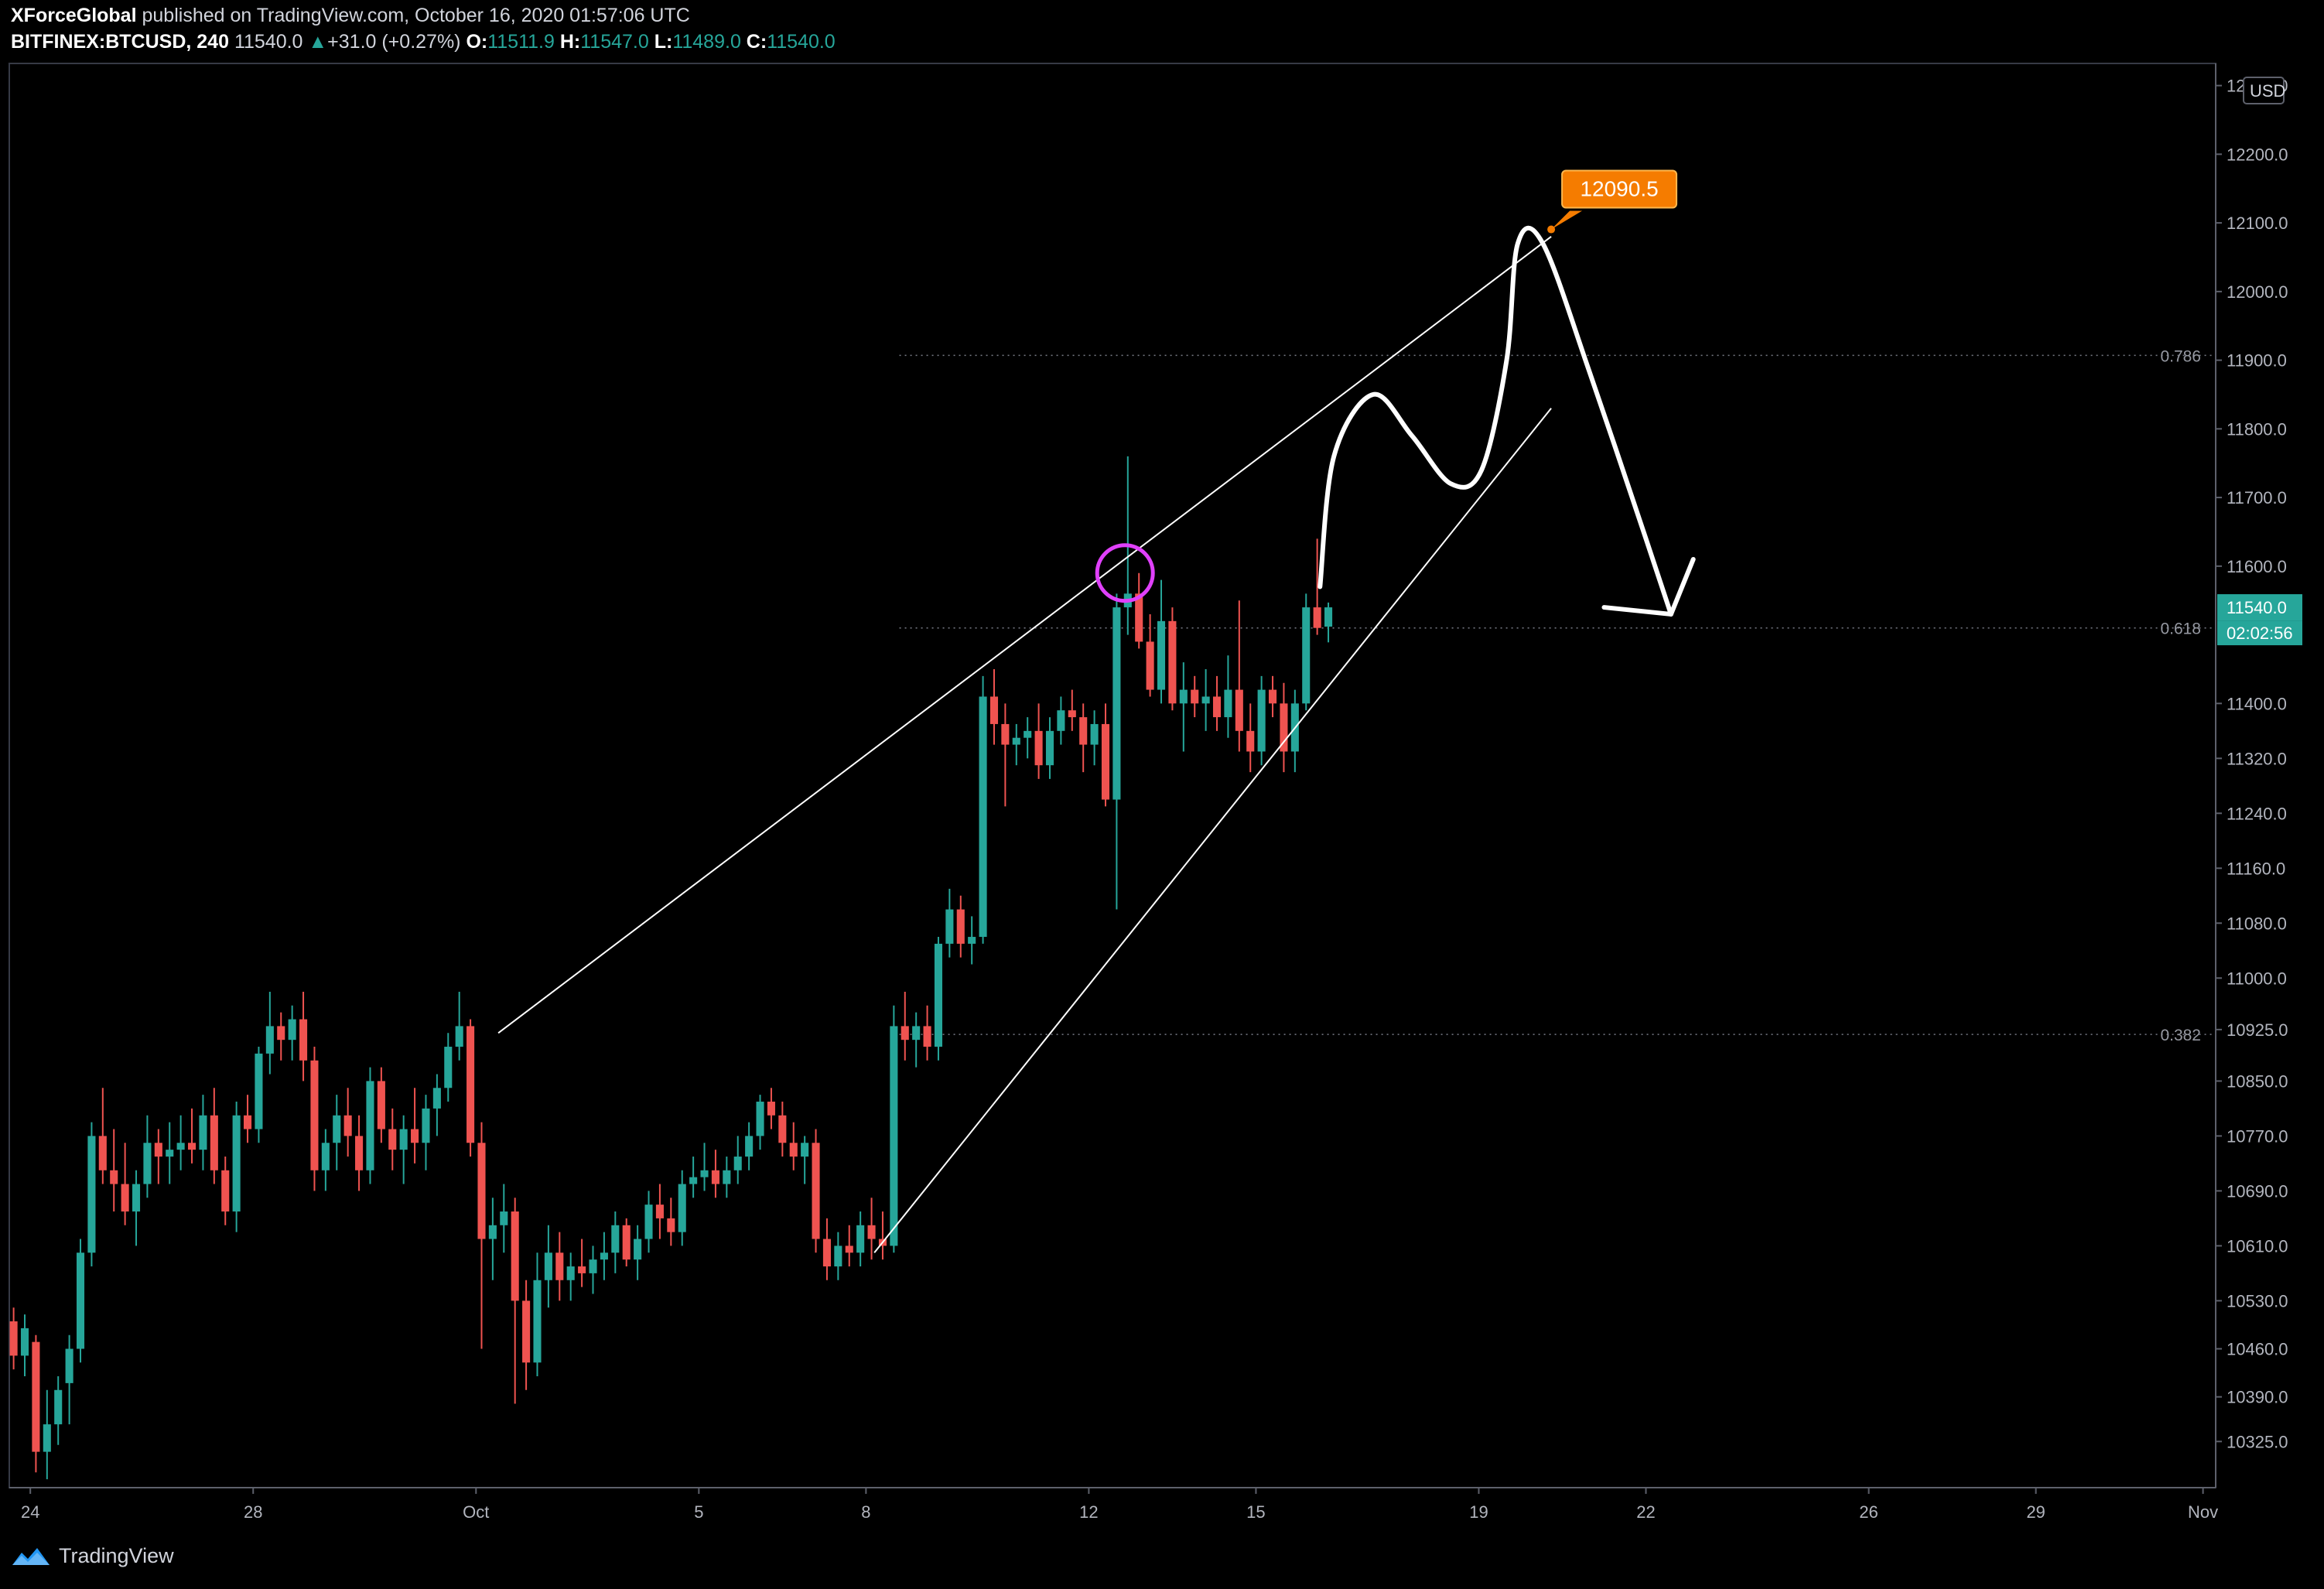  Describe the element at coordinates (120, 42) in the screenshot. I see `symbol-label: BITFINEX:BTCUSD, 240` at that location.